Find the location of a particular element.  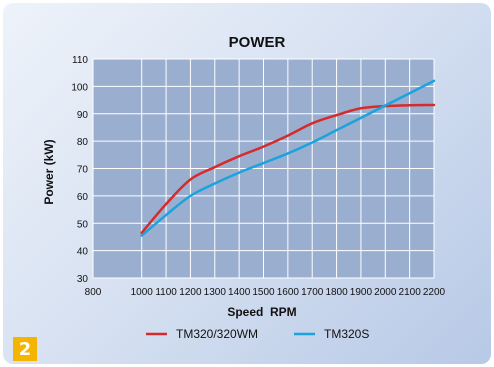

figure-number-badge: 2 is located at coordinates (25, 349).